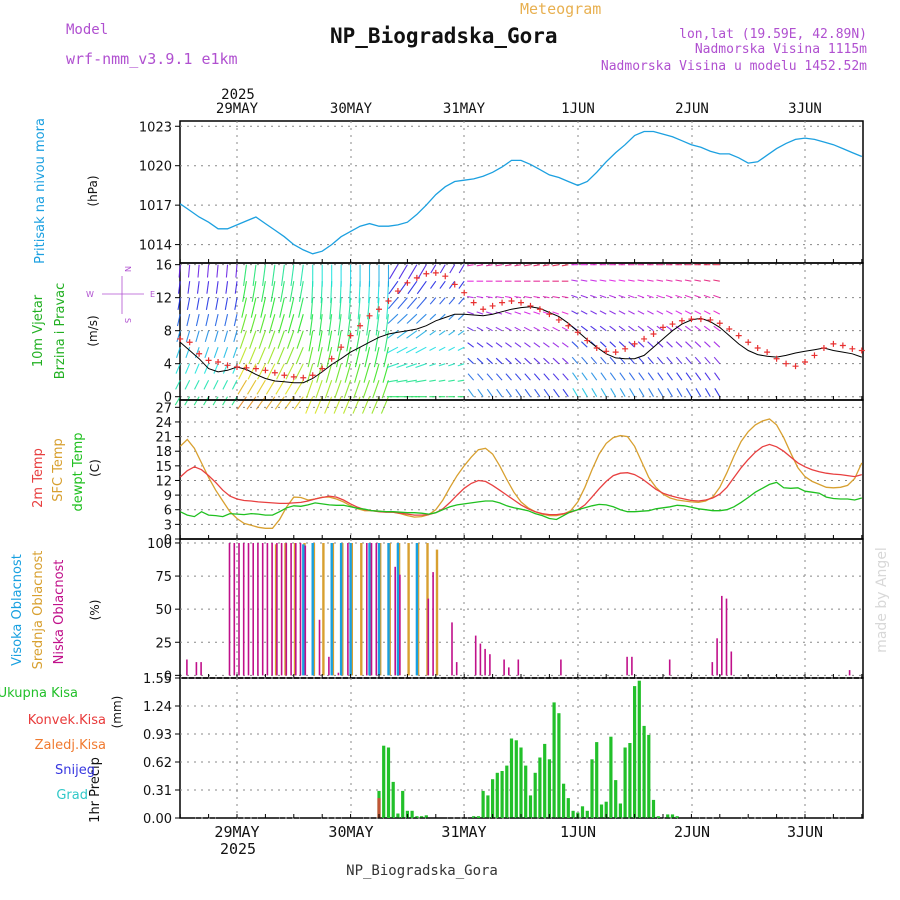  I want to click on wind-ticks: 0 4 8 12 16, so click(509, 332).